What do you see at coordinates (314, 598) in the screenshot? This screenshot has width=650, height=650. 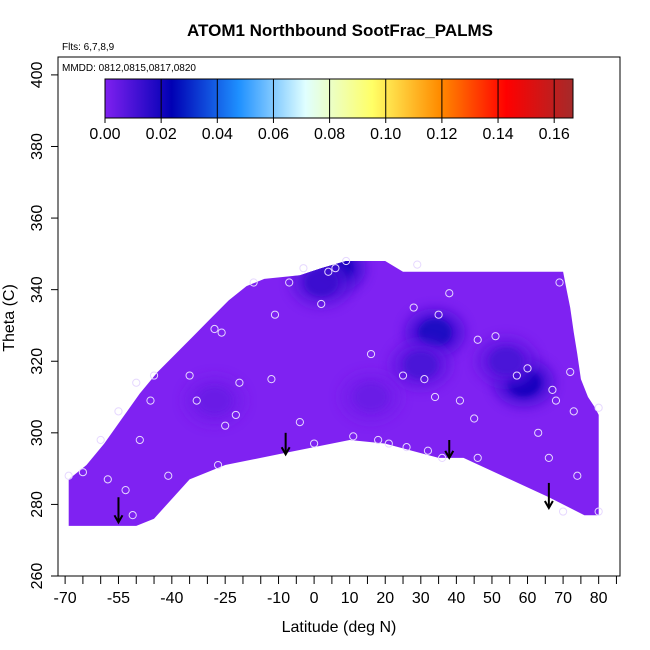 I see `x-tick-label: 0` at bounding box center [314, 598].